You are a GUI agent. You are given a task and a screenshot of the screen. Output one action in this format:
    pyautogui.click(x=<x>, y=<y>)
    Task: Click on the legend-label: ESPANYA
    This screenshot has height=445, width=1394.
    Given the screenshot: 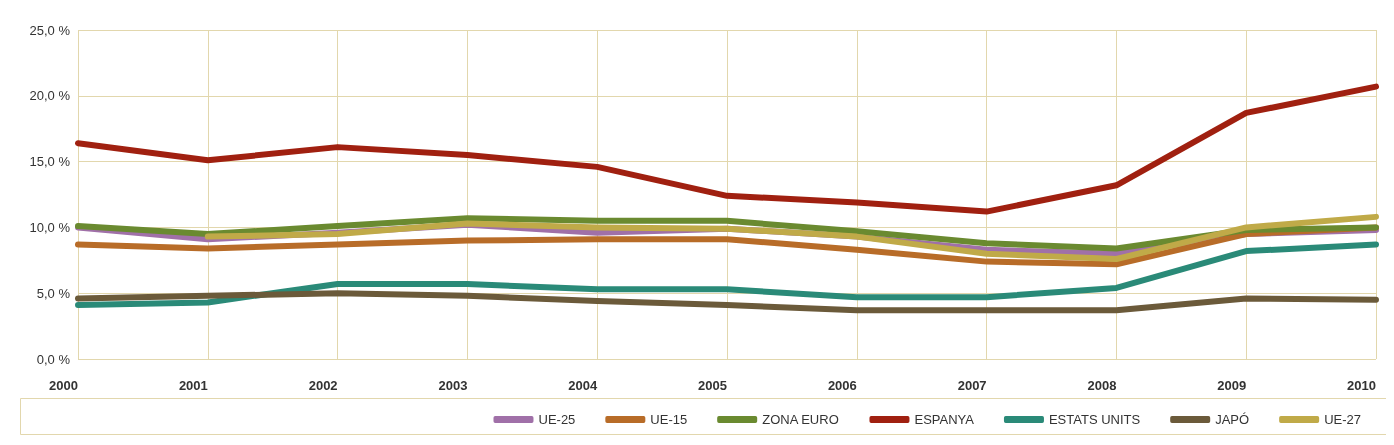 What is the action you would take?
    pyautogui.click(x=944, y=419)
    